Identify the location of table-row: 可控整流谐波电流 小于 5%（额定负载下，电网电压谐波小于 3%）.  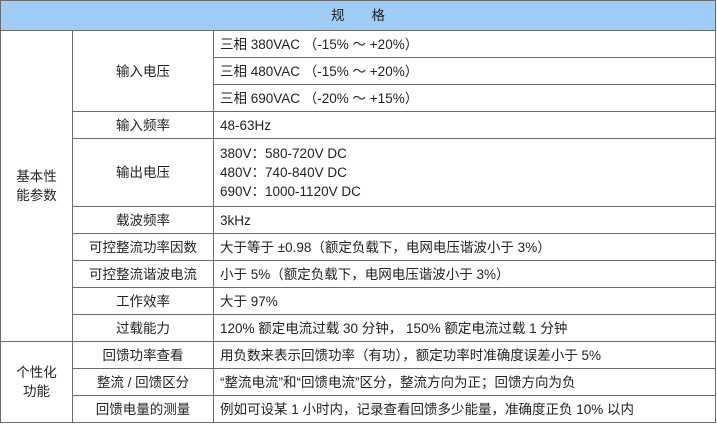
(358, 274).